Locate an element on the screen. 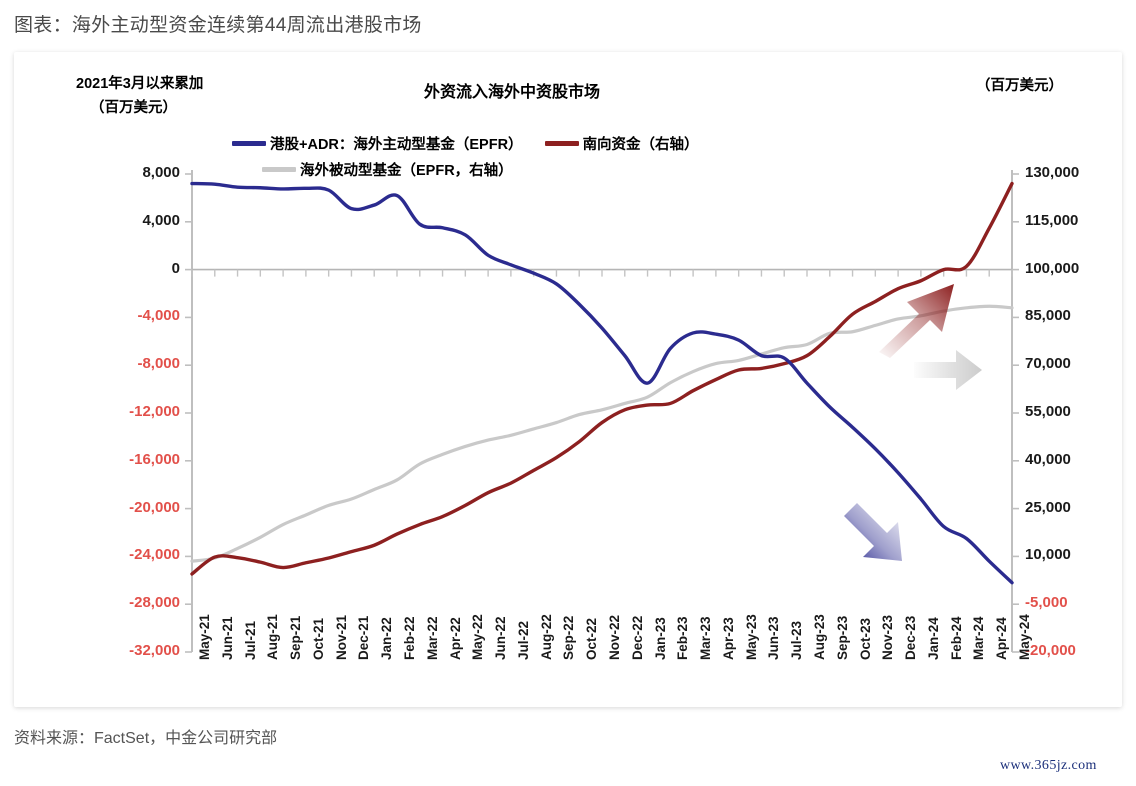 This screenshot has height=786, width=1136. legend-row-2: 海外被动型基金（EPFR，右轴） is located at coordinates (627, 169).